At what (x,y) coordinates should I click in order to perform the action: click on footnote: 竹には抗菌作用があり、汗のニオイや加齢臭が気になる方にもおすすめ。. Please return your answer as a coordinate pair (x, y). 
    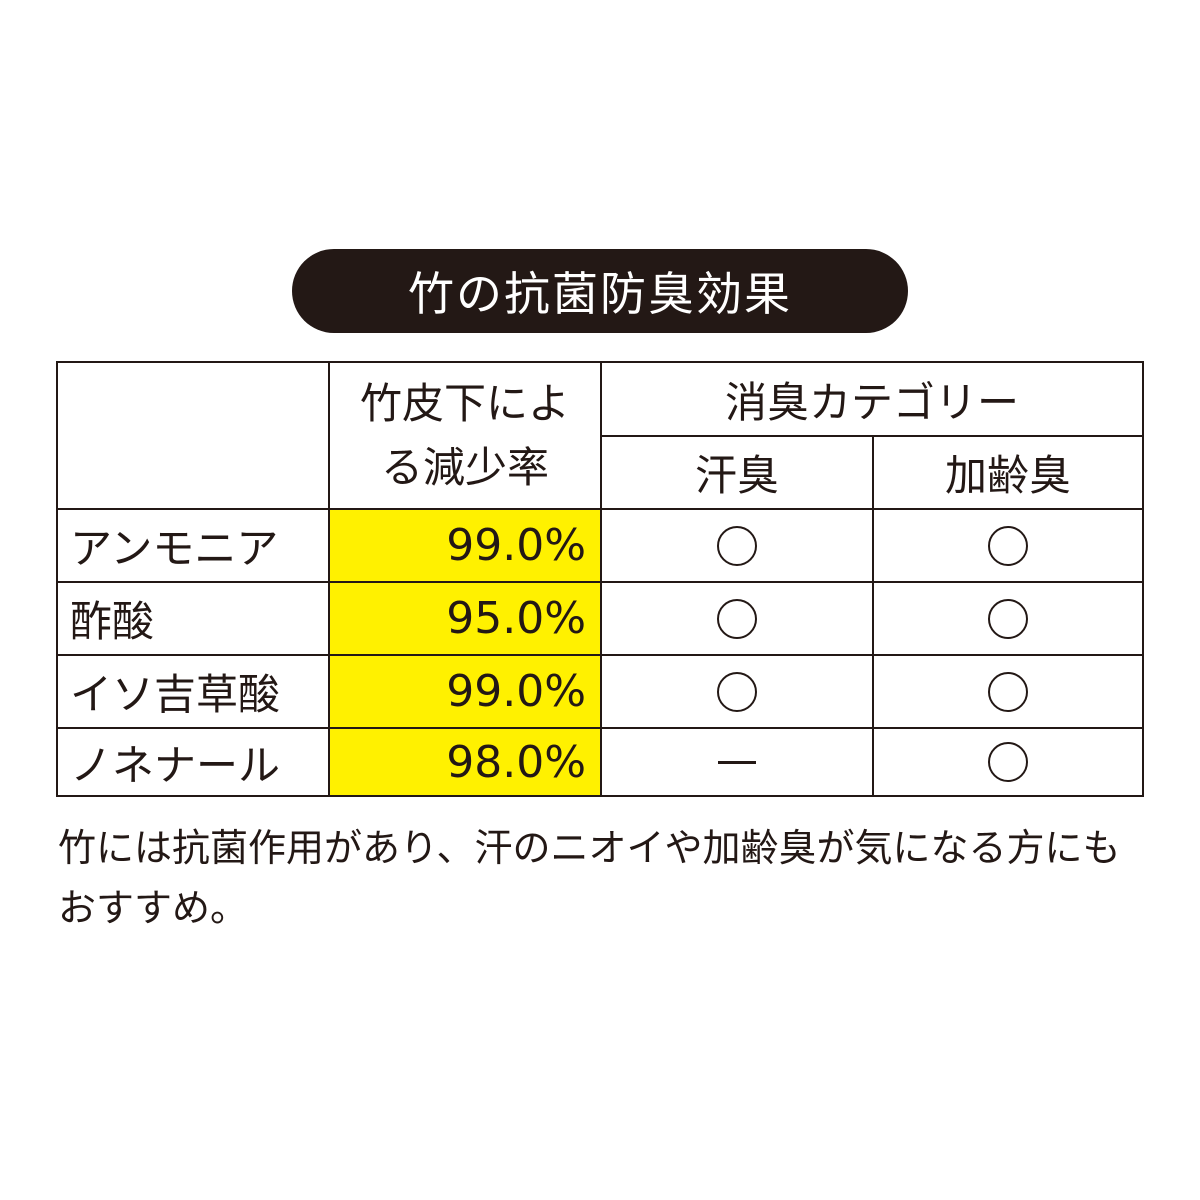
    Looking at the image, I should click on (589, 878).